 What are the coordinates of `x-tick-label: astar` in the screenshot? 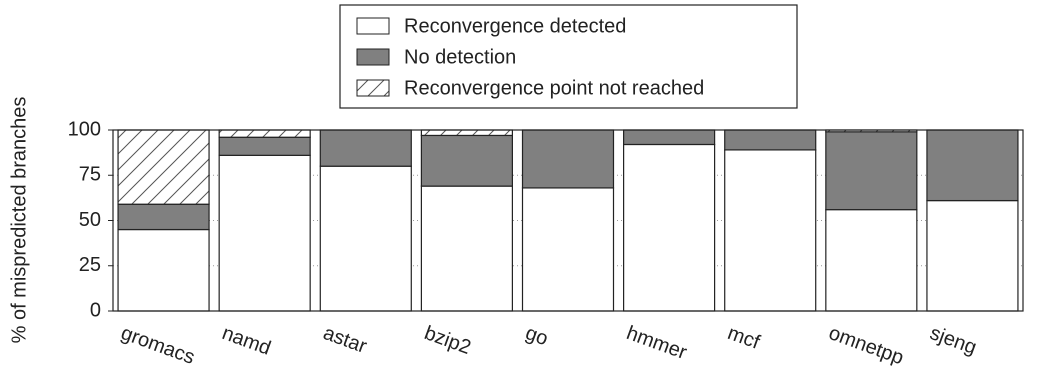 It's located at (345, 340).